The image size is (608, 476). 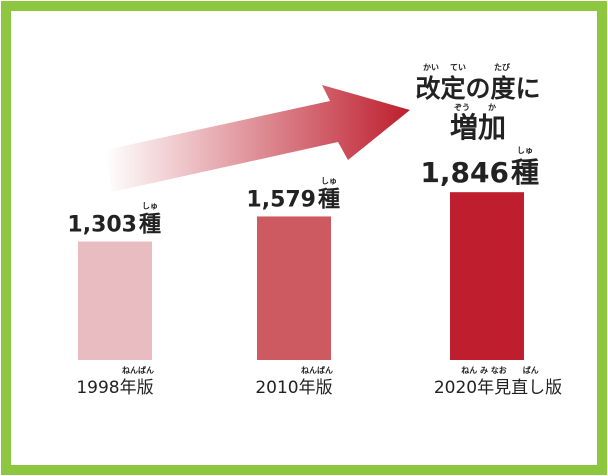 I want to click on trend-arrow, so click(x=257, y=138).